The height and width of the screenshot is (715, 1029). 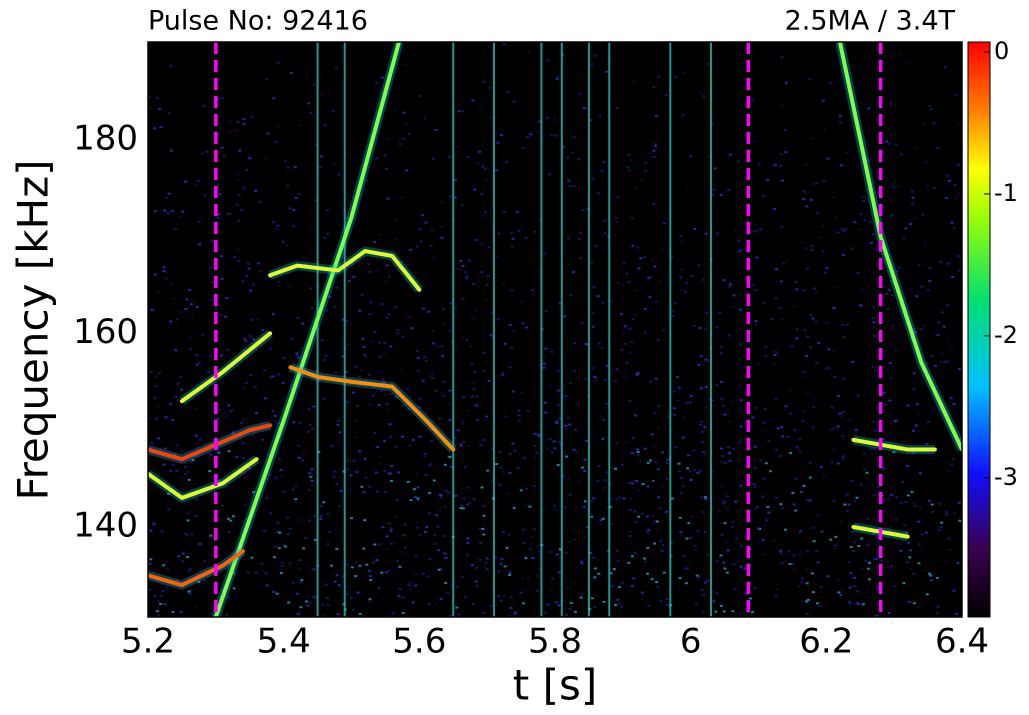 I want to click on colorbar-tick-label: 0, so click(x=1001, y=51).